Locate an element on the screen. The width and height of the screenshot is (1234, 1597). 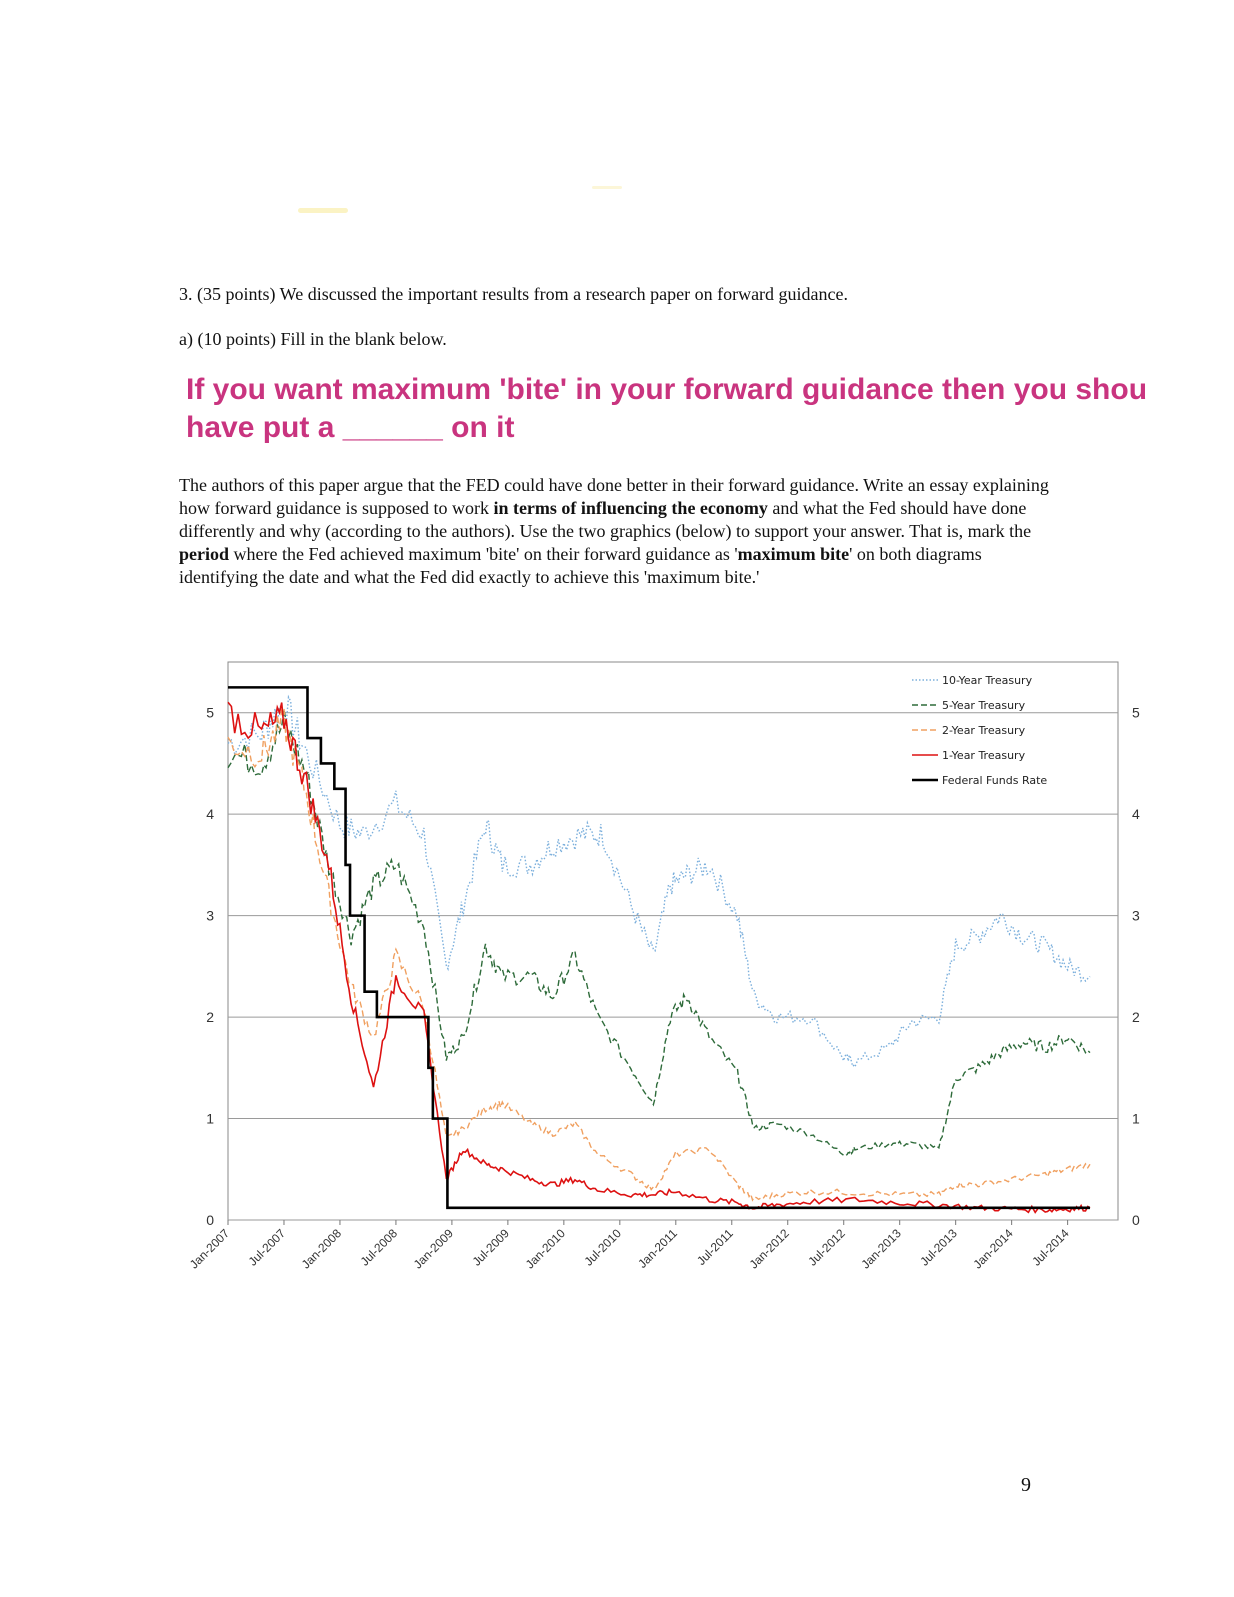
legend-label: 2-Year Treasury is located at coordinates (984, 730).